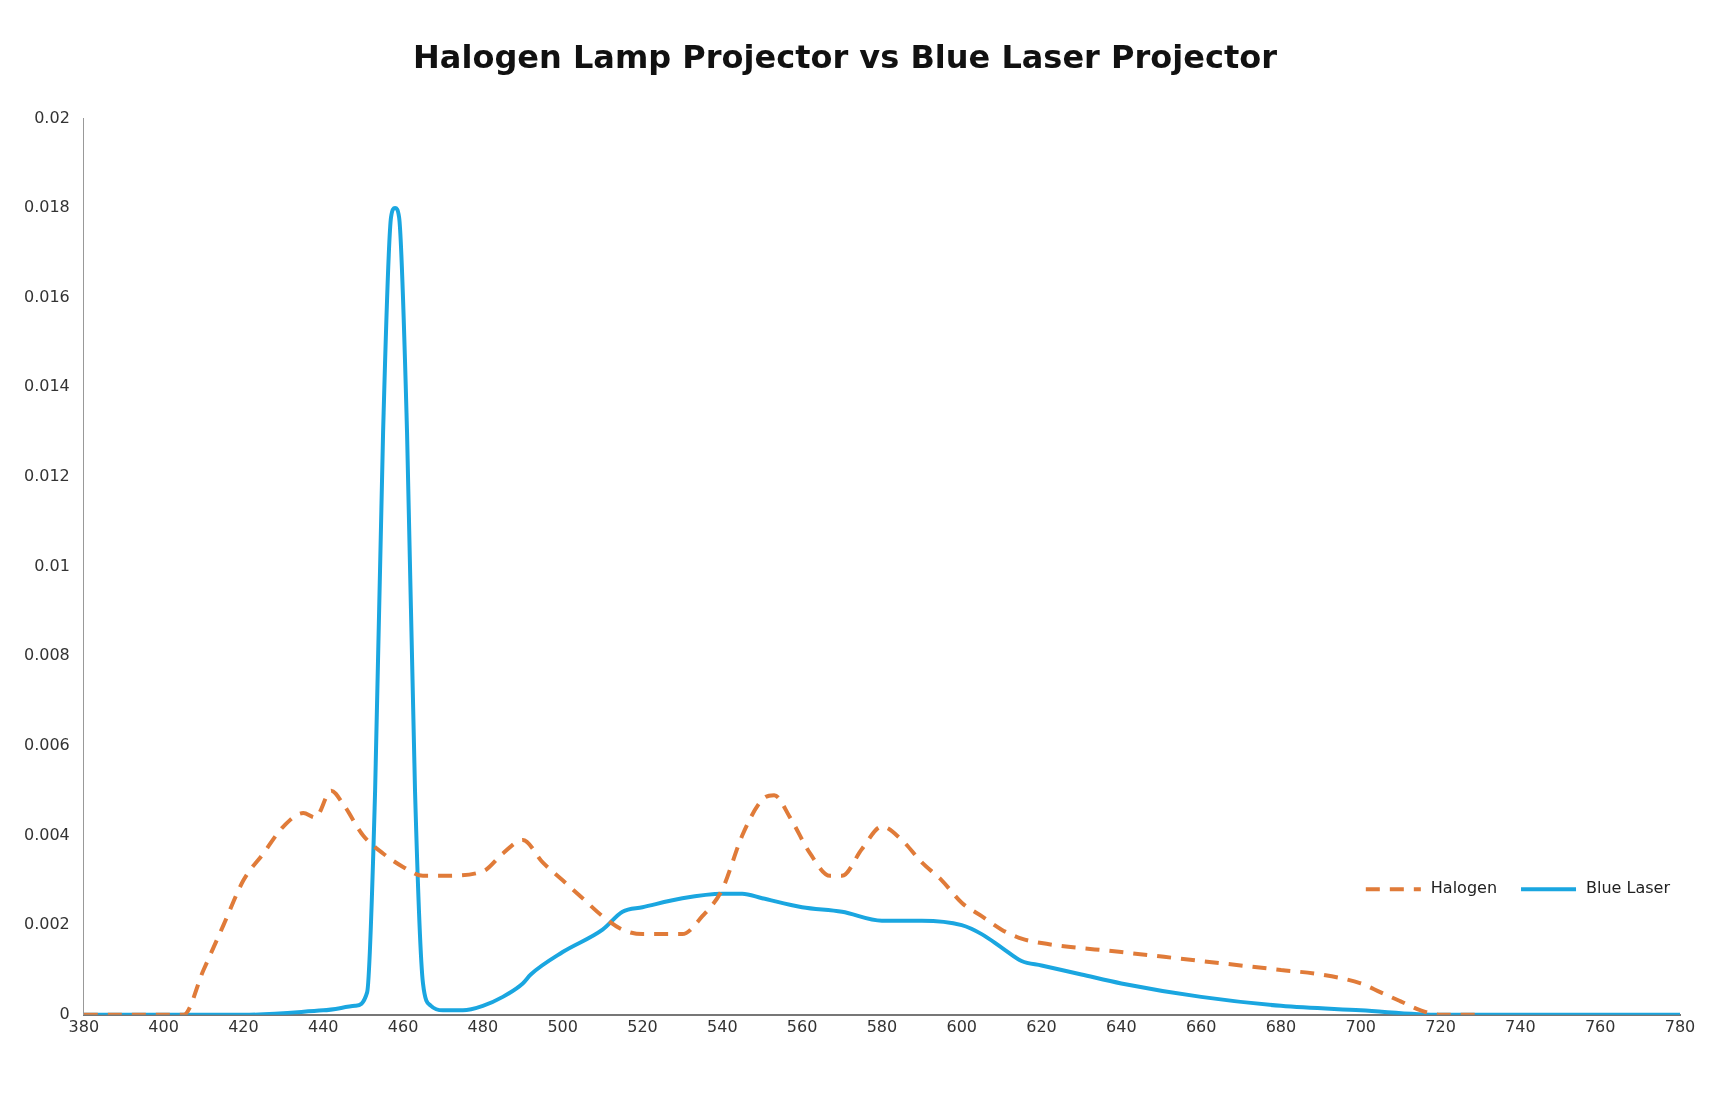 The height and width of the screenshot is (1117, 1709). What do you see at coordinates (1121, 1026) in the screenshot?
I see `x-tick-label: 640` at bounding box center [1121, 1026].